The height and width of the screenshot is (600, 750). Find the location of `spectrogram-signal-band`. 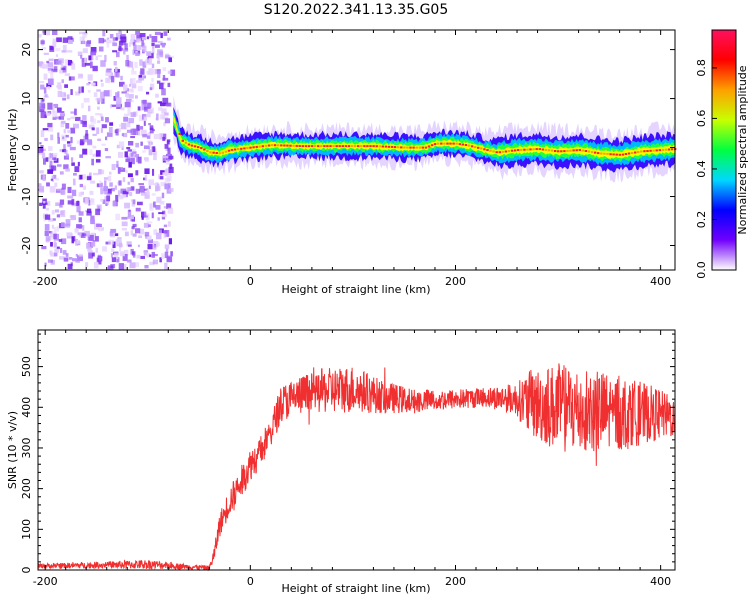

spectrogram-signal-band is located at coordinates (425, 139).